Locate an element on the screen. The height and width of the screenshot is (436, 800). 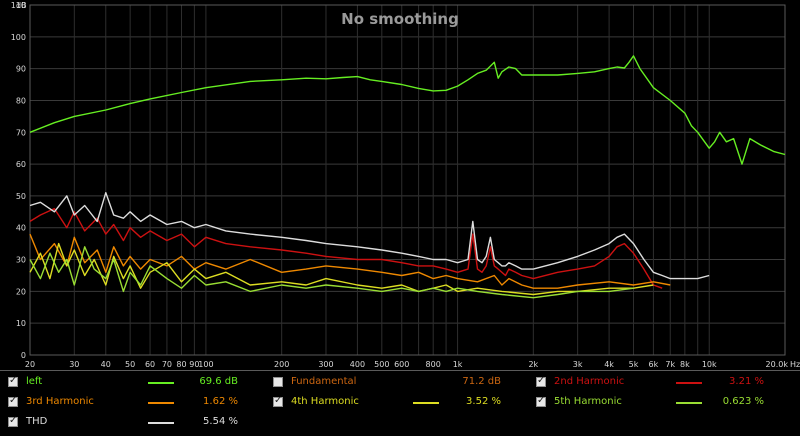
legend-value: 5.54 % is located at coordinates (220, 421).